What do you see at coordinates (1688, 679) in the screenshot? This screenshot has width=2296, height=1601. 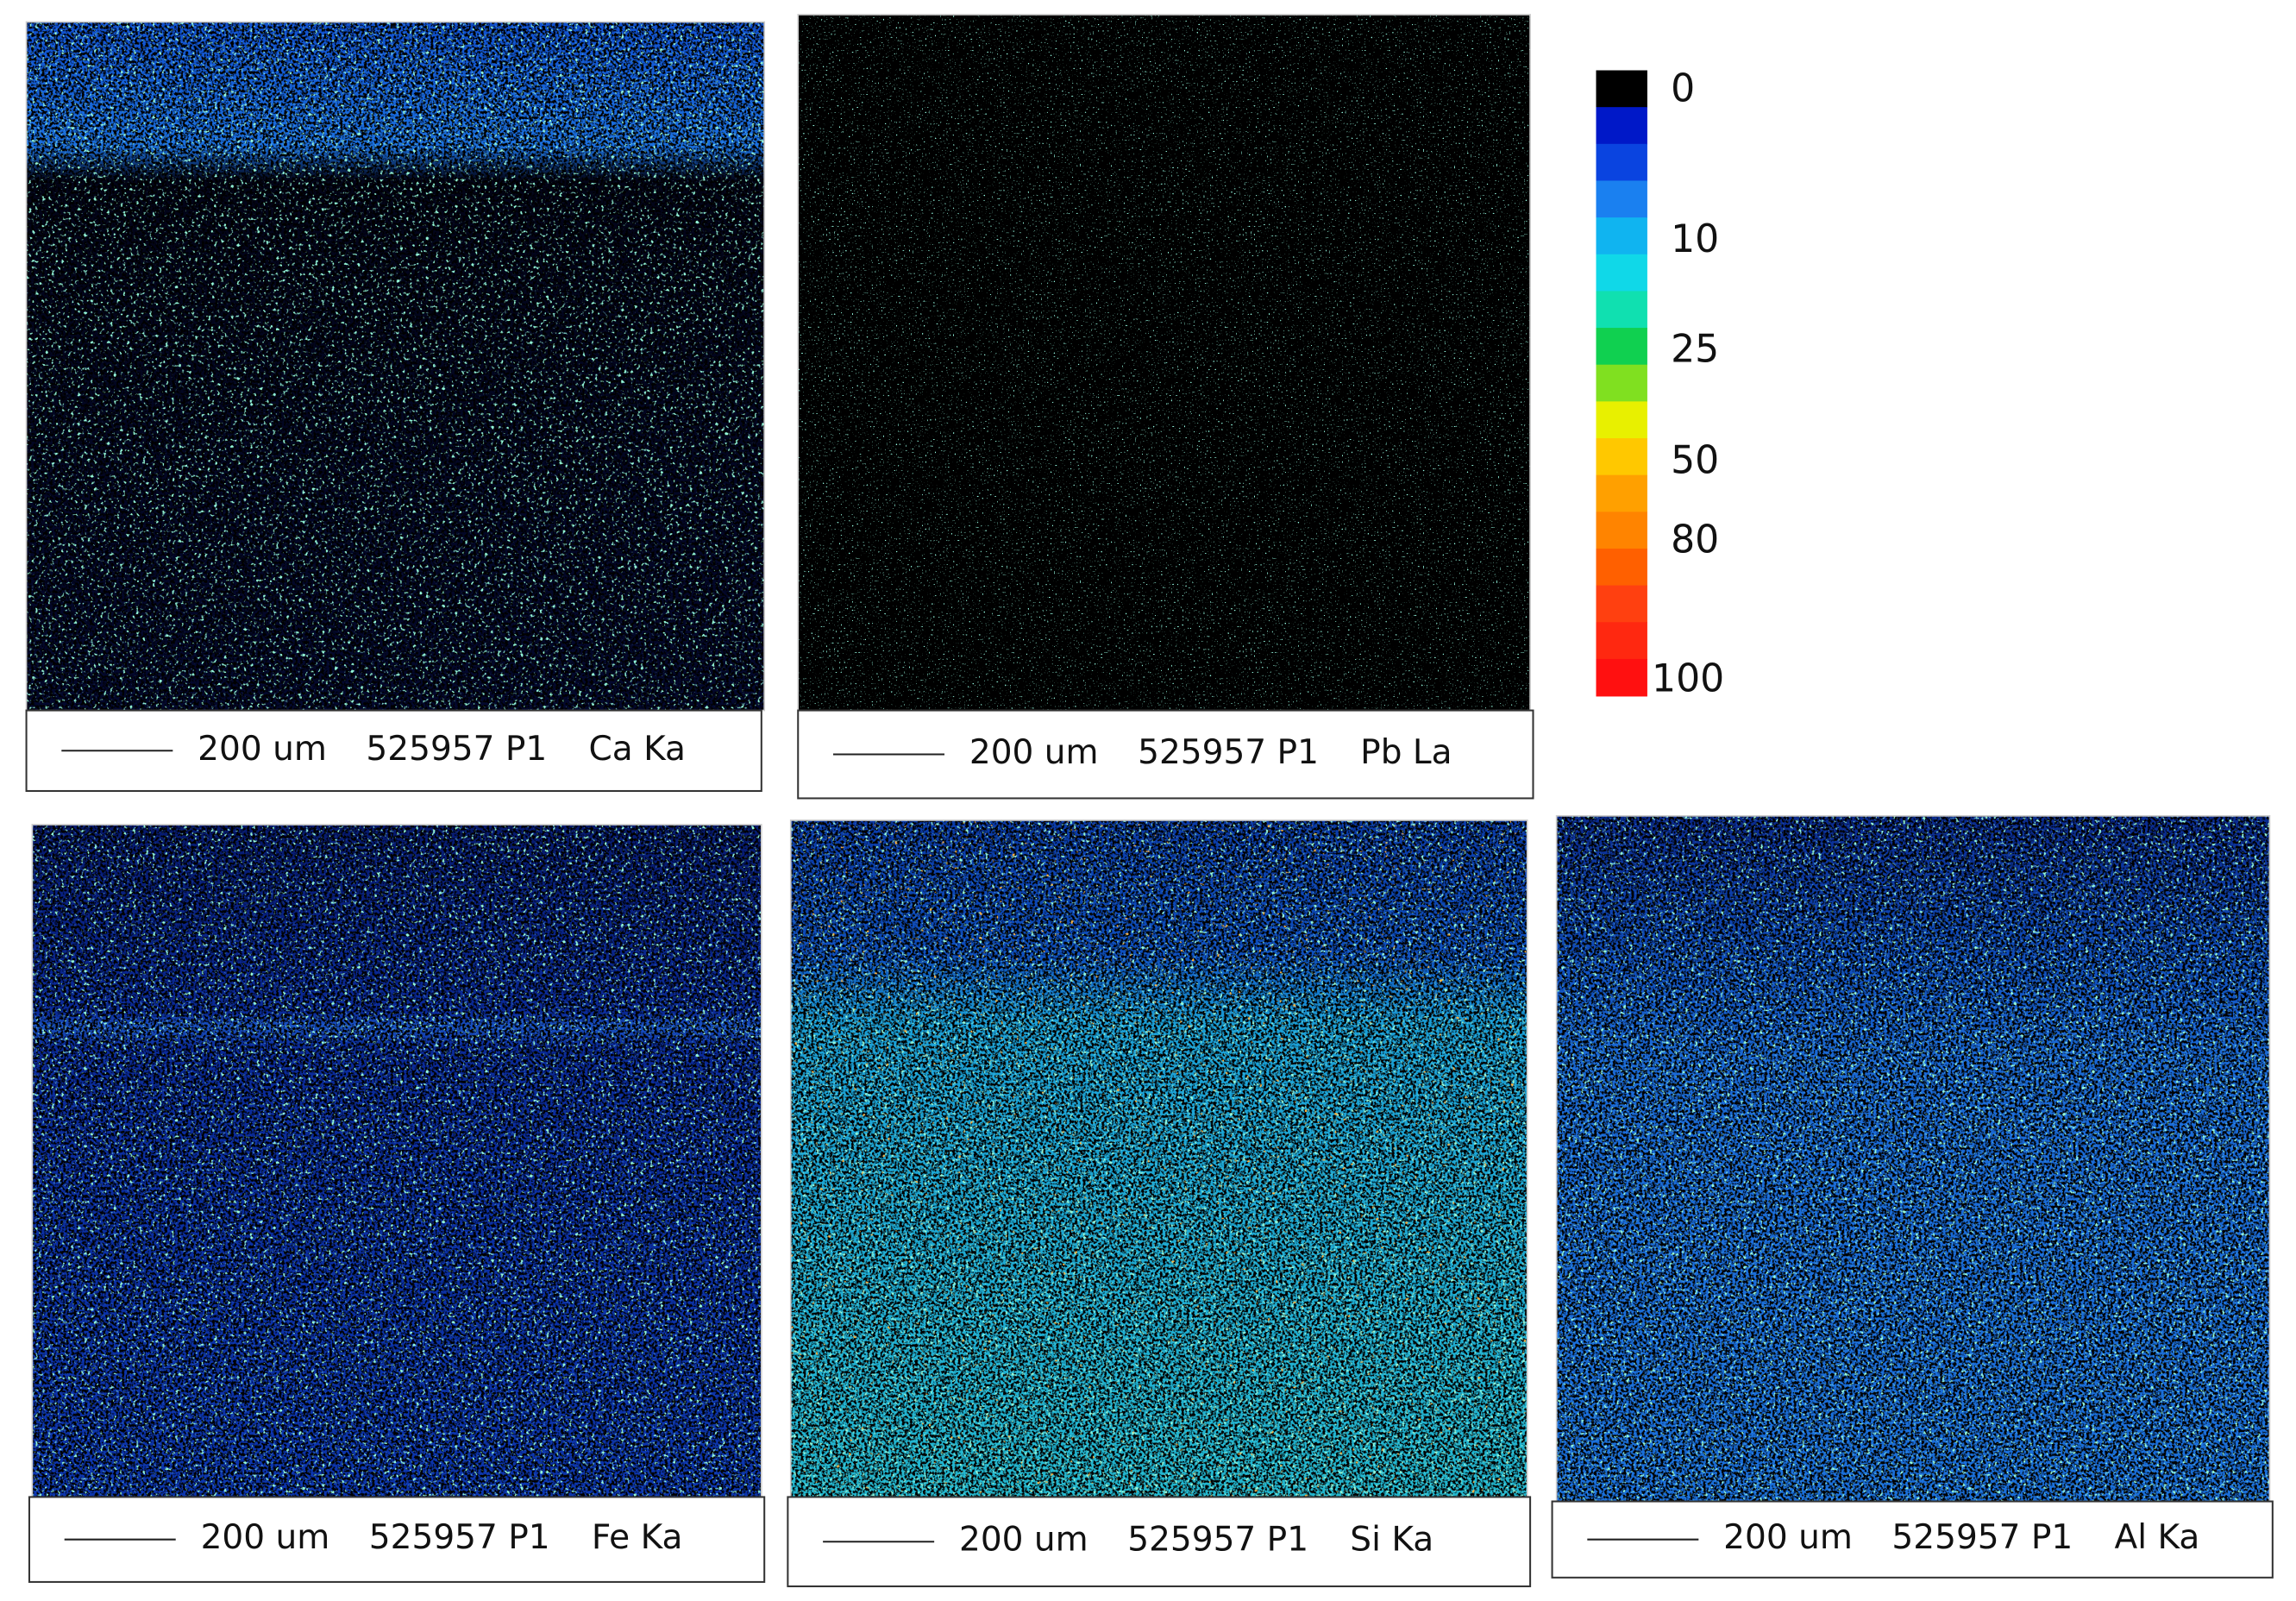 I see `colorbar-tick-label: 100` at bounding box center [1688, 679].